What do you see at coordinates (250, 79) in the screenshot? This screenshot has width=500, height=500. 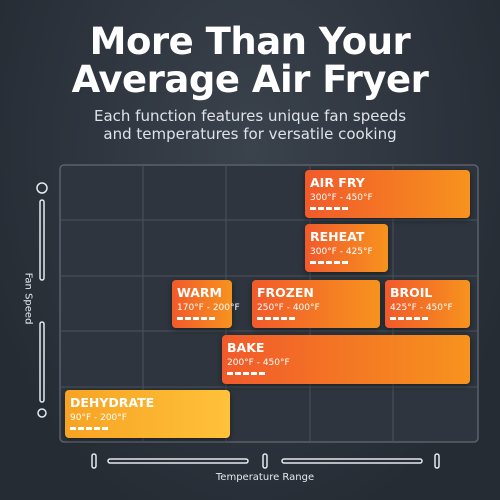 I see `title-line: Average Air Fryer` at bounding box center [250, 79].